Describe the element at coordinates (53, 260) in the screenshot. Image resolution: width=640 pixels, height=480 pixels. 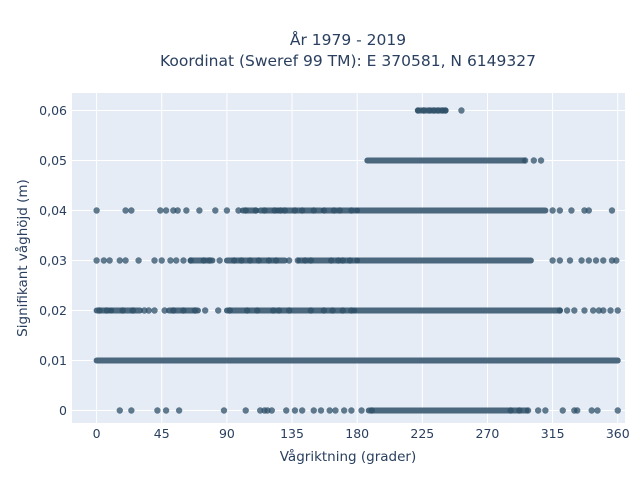
I see `y-tick-label: 0,03` at that location.